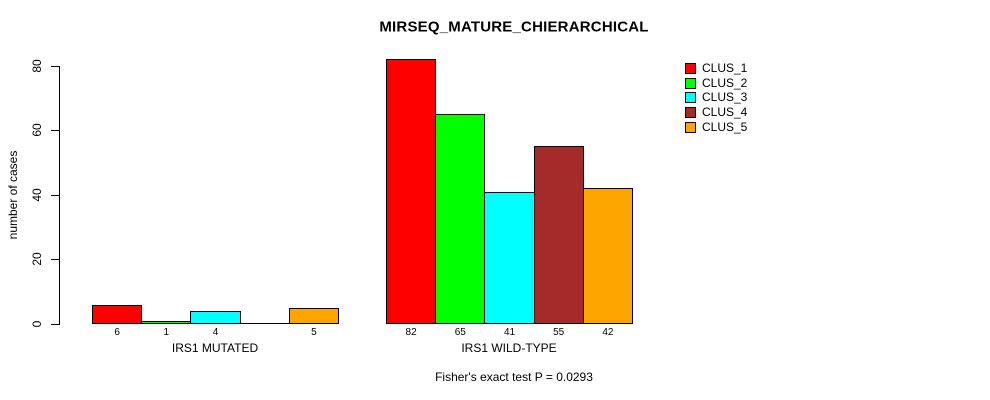 Image resolution: width=990 pixels, height=400 pixels. I want to click on legend-item: CLUS_5, so click(716, 127).